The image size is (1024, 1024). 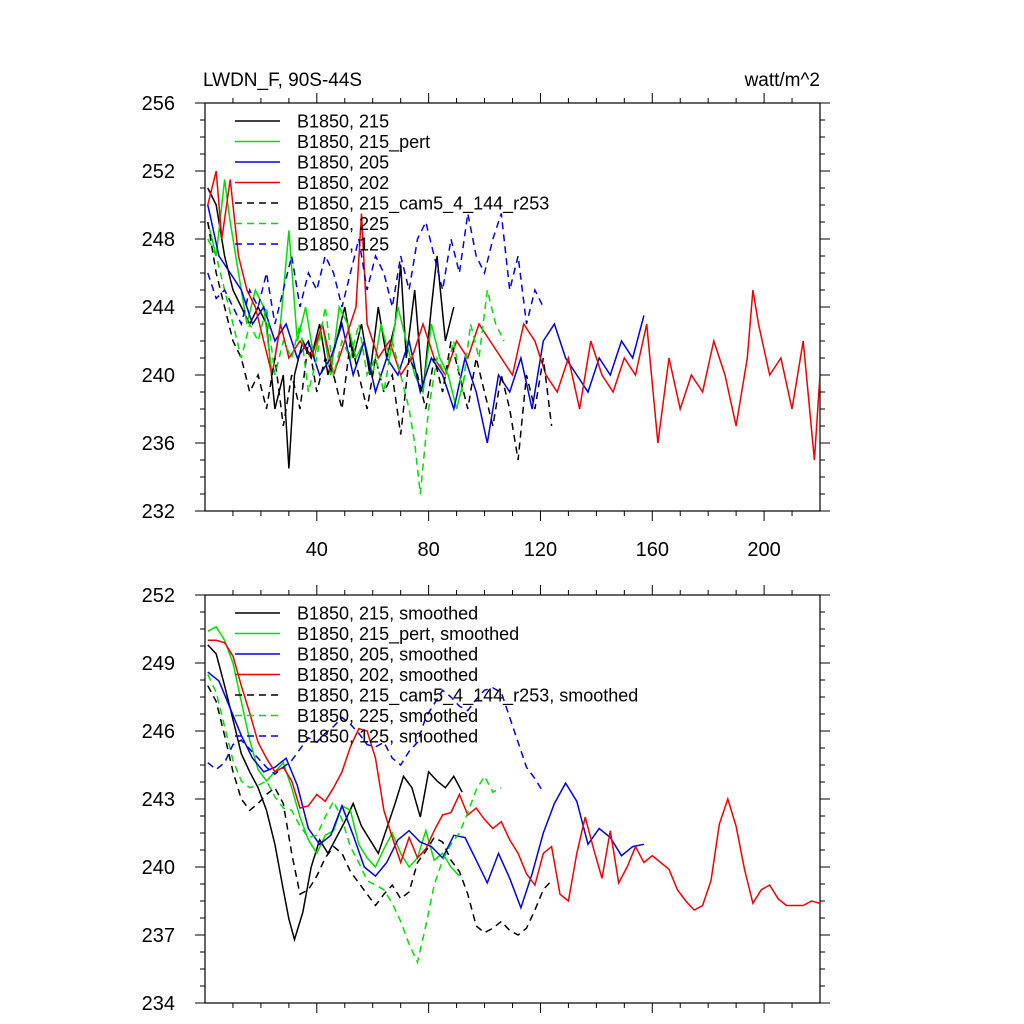 I want to click on legend-label-0-3: B1850, 202, so click(x=343, y=183).